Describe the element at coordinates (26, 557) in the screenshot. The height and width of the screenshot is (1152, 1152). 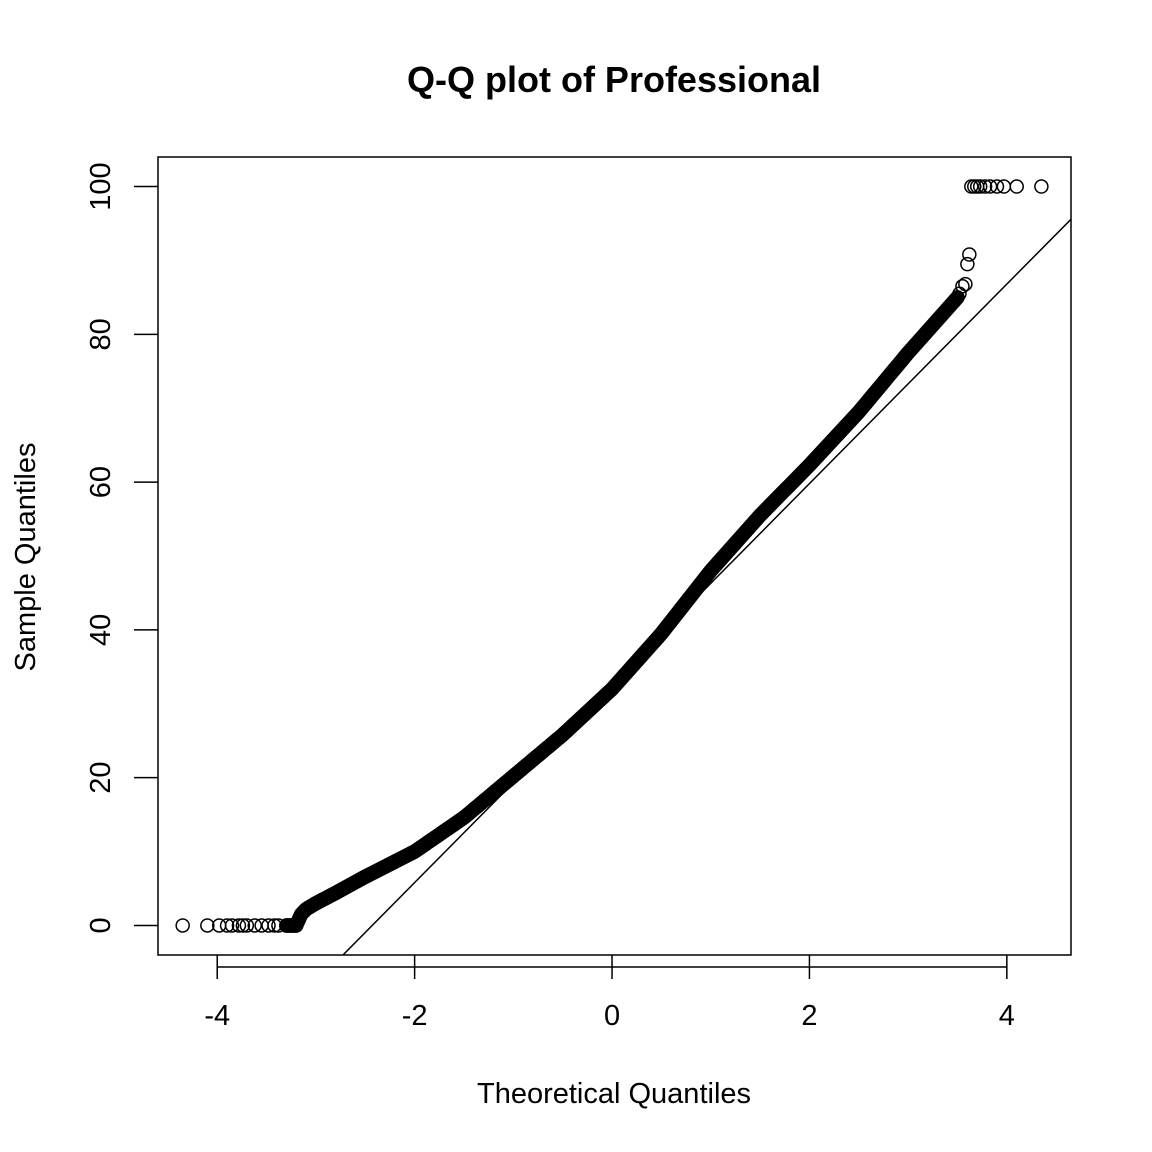
I see `y-axis-label: Sample Quantiles` at that location.